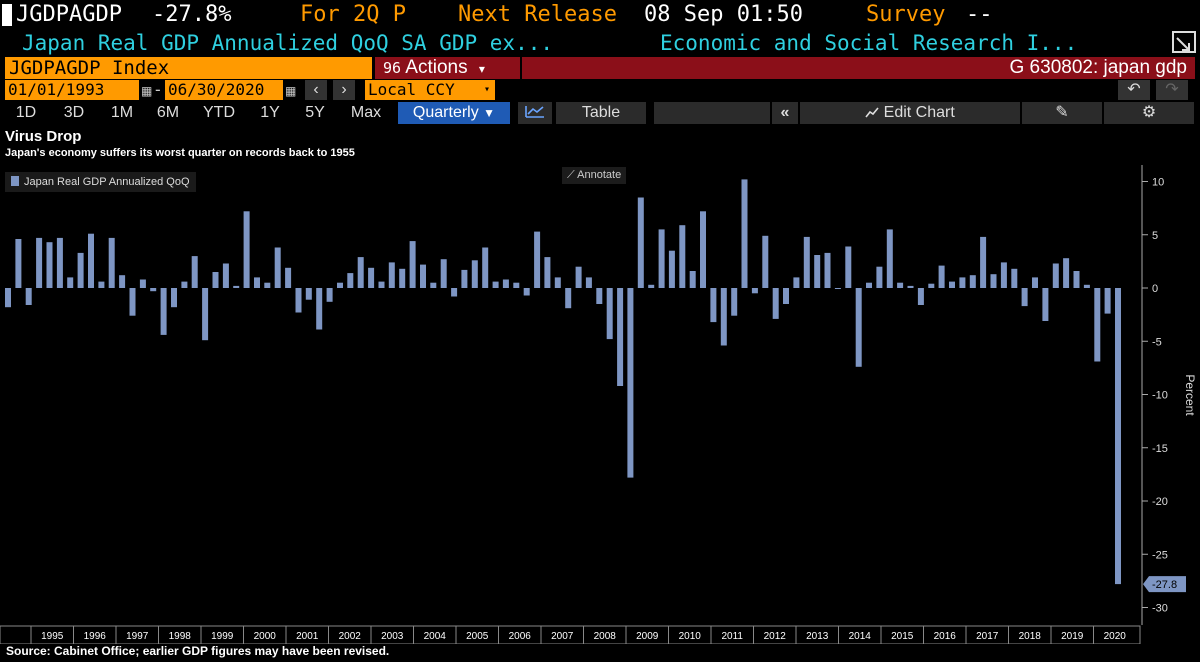 This screenshot has width=1200, height=662. What do you see at coordinates (270, 112) in the screenshot?
I see `range-button-1y: 1Y` at bounding box center [270, 112].